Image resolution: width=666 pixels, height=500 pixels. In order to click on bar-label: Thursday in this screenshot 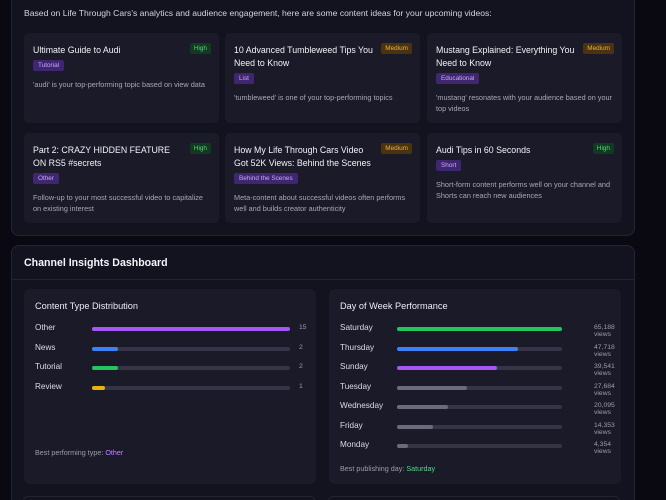, I will do `click(357, 347)`.